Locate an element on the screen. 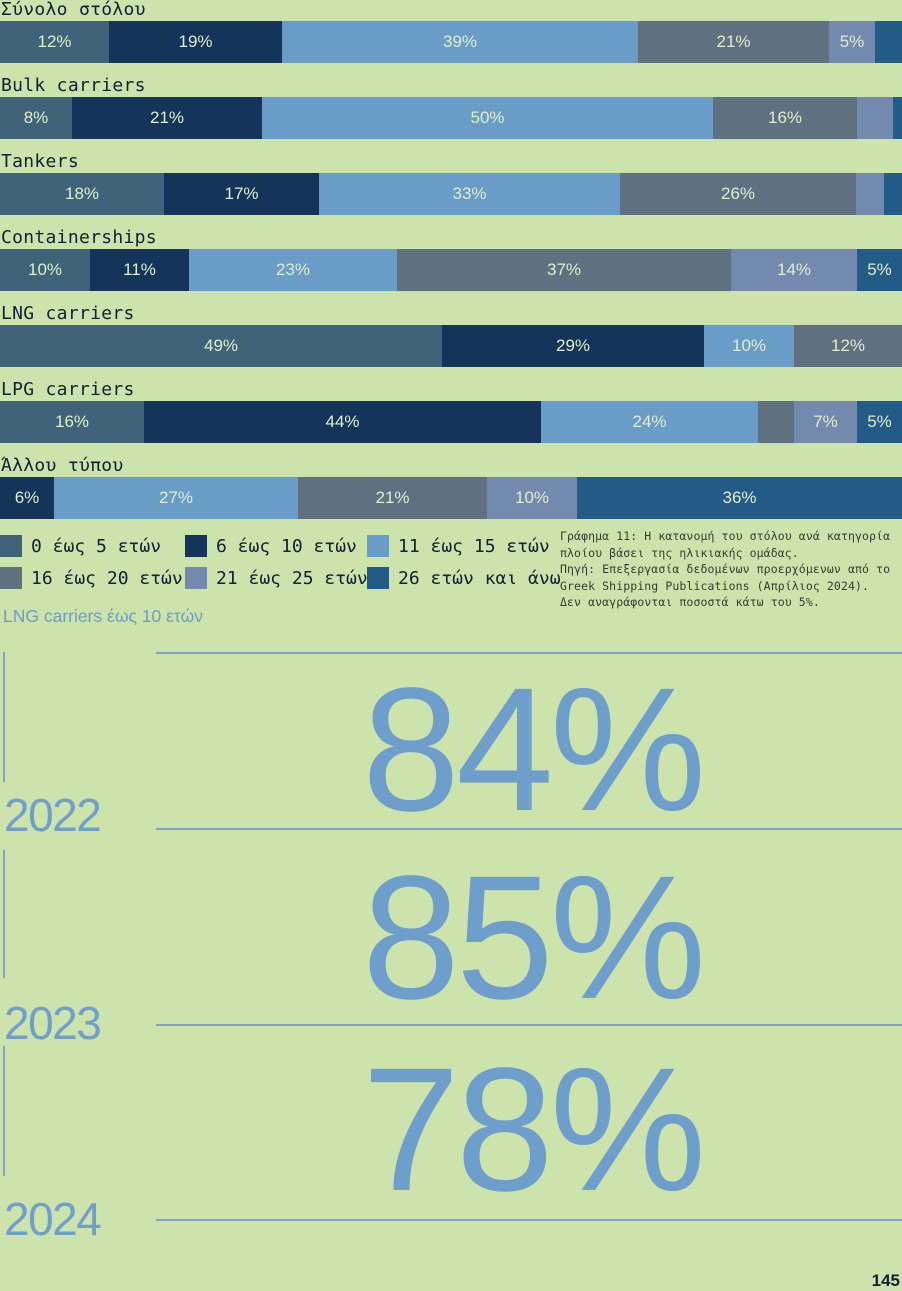  bar-segment: 24% is located at coordinates (649, 422).